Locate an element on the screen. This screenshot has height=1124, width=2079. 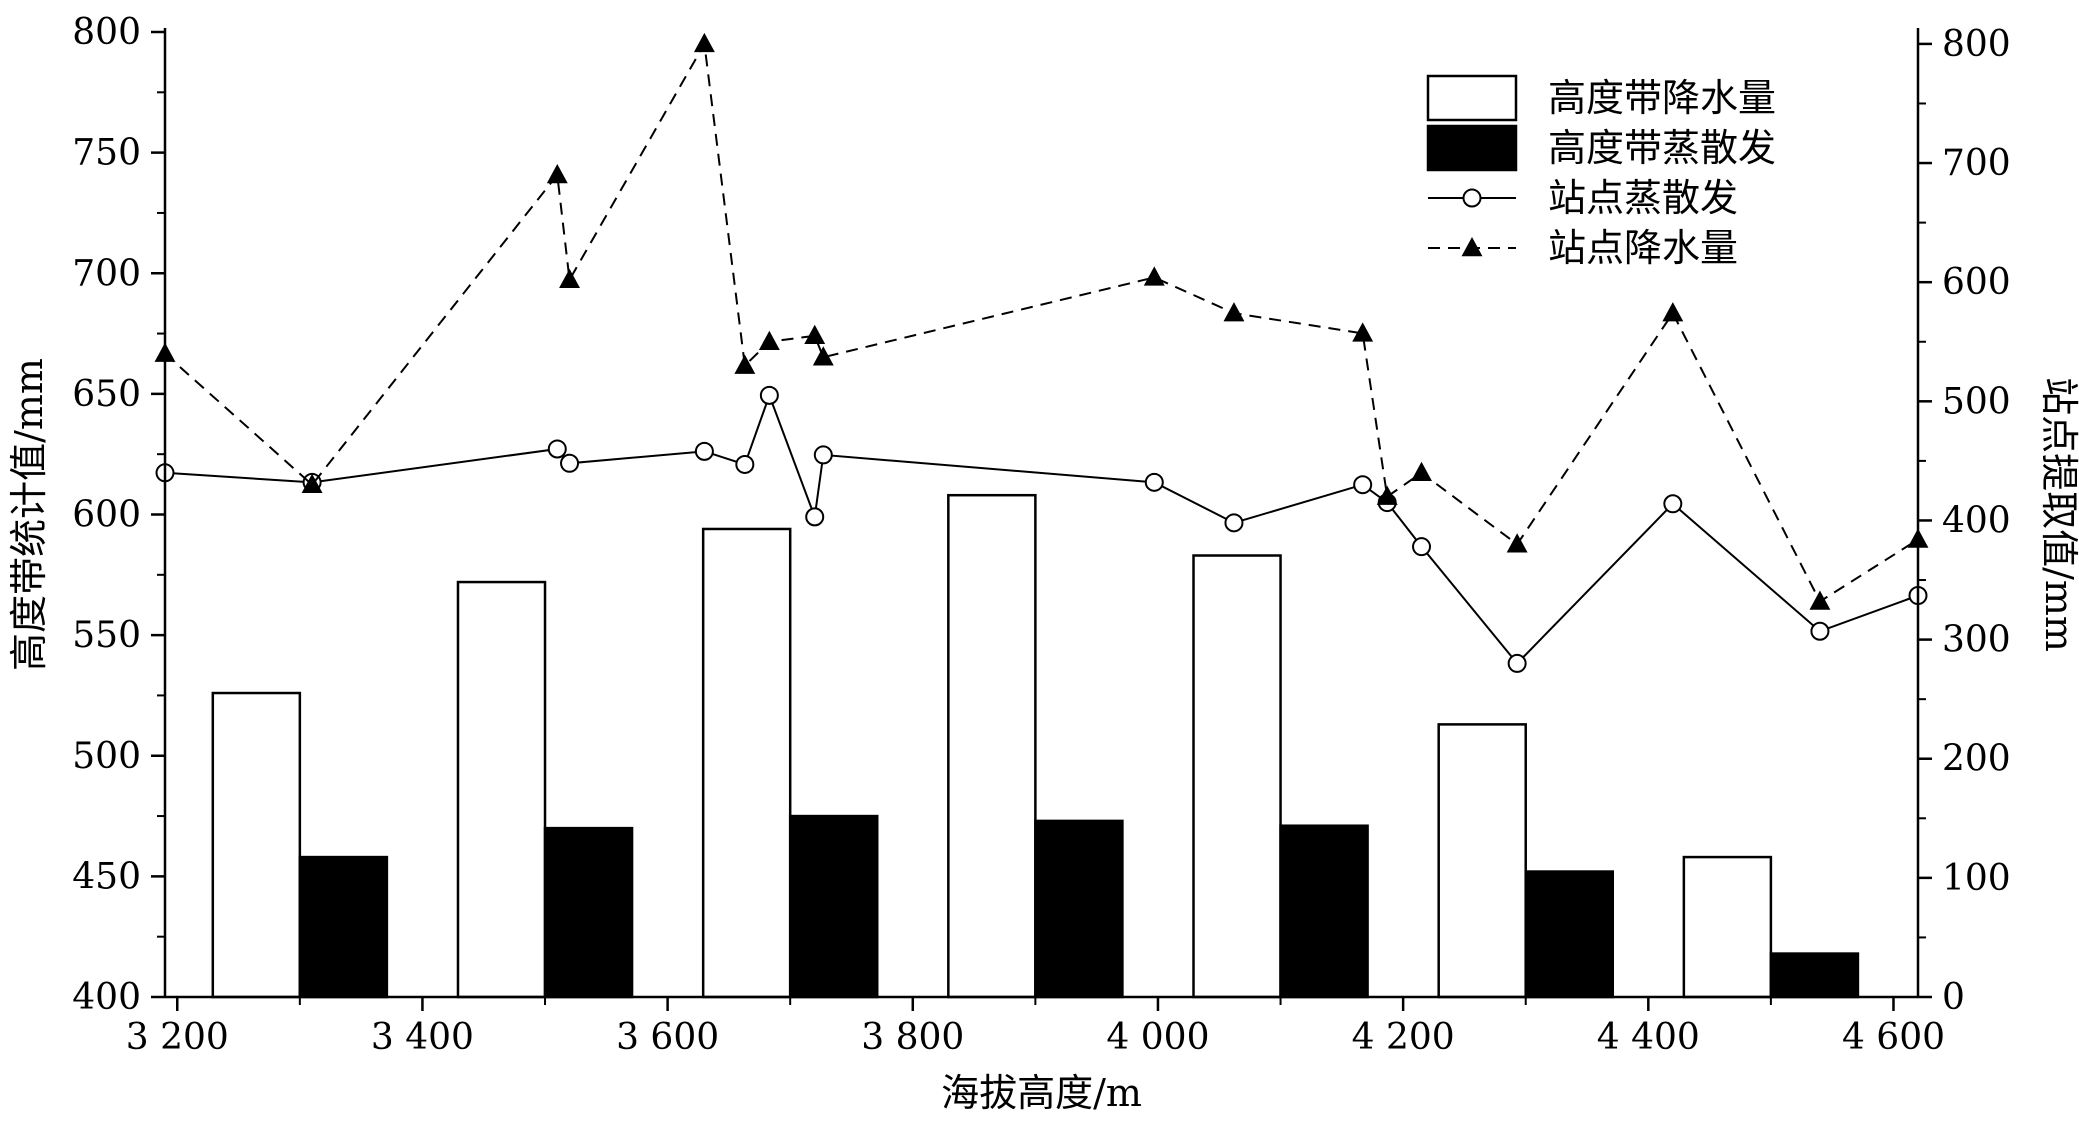
y-right-tick-label: 500 is located at coordinates (1976, 401).